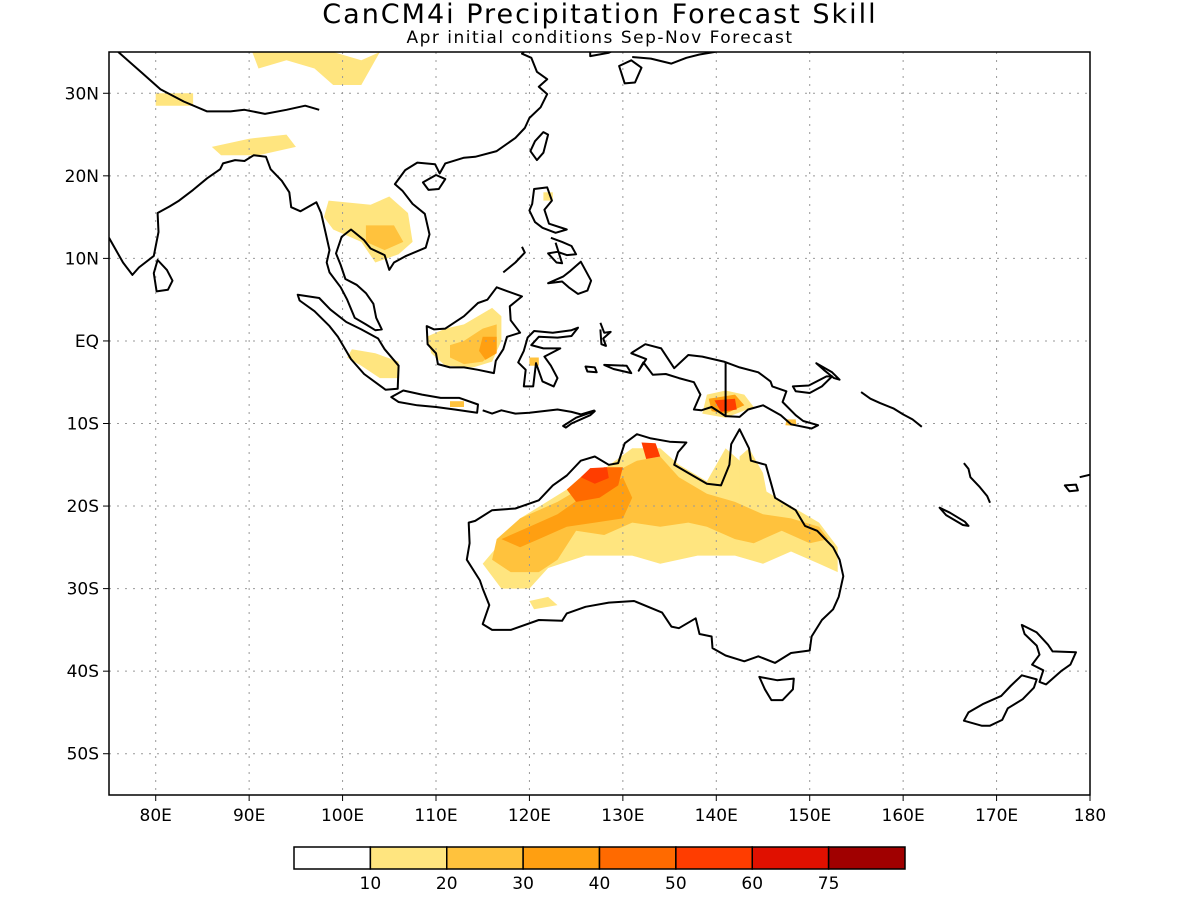 This screenshot has height=900, width=1200. I want to click on skill-region-kimberley-high, so click(594, 484).